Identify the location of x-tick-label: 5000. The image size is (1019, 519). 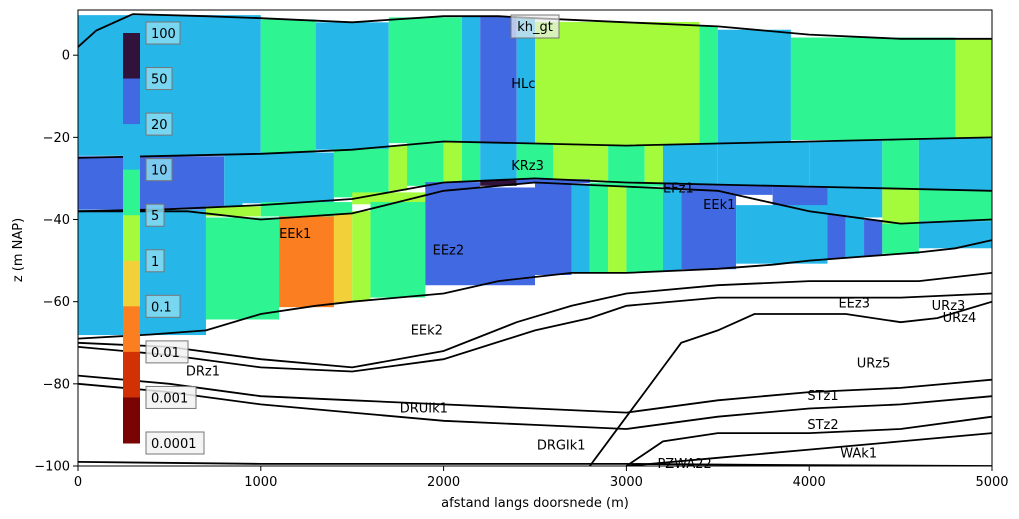
(991, 482).